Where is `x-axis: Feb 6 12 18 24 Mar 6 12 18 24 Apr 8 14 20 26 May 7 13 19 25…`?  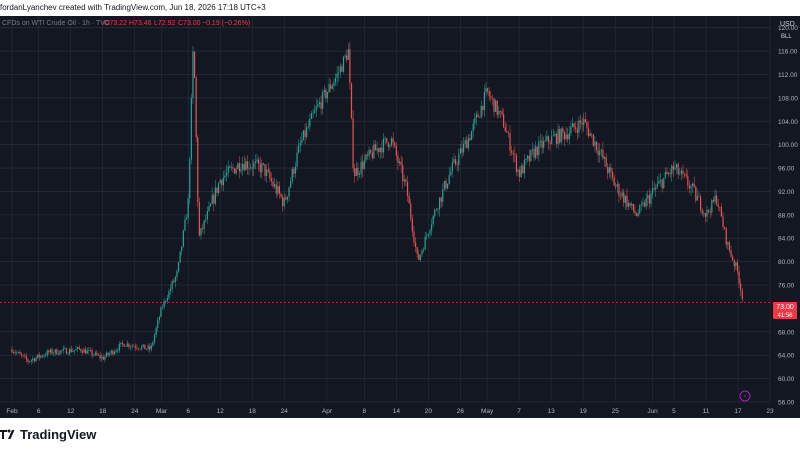
x-axis: Feb 6 12 18 24 Mar 6 12 18 24 Apr 8 14 20 26 May 7 13 19 25… is located at coordinates (390, 411).